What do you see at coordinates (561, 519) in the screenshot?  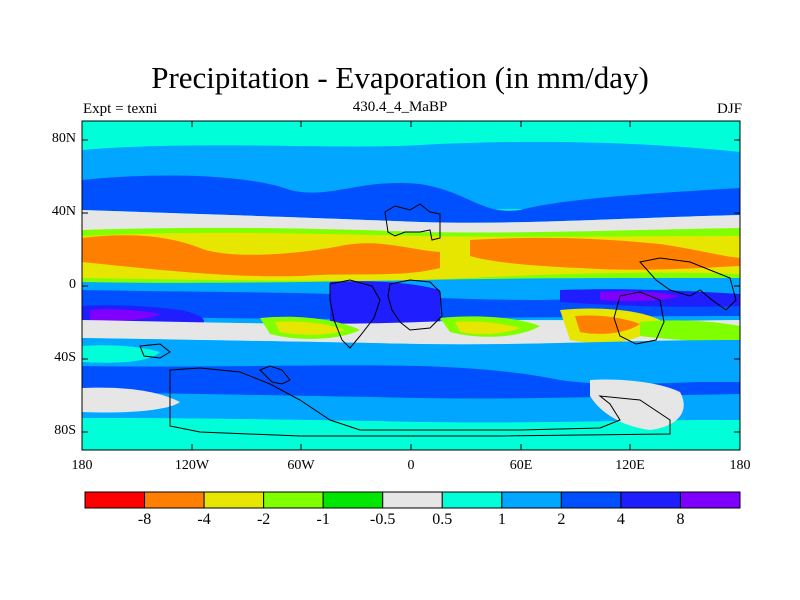 I see `colorbar-label: 2` at bounding box center [561, 519].